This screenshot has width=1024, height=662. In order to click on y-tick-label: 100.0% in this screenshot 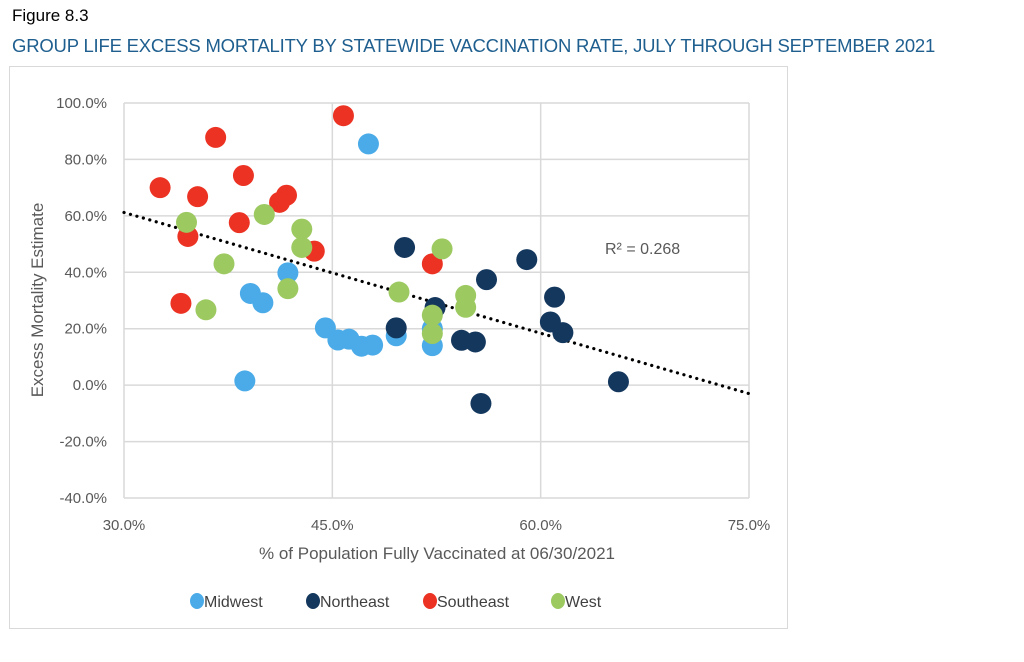, I will do `click(81, 103)`.